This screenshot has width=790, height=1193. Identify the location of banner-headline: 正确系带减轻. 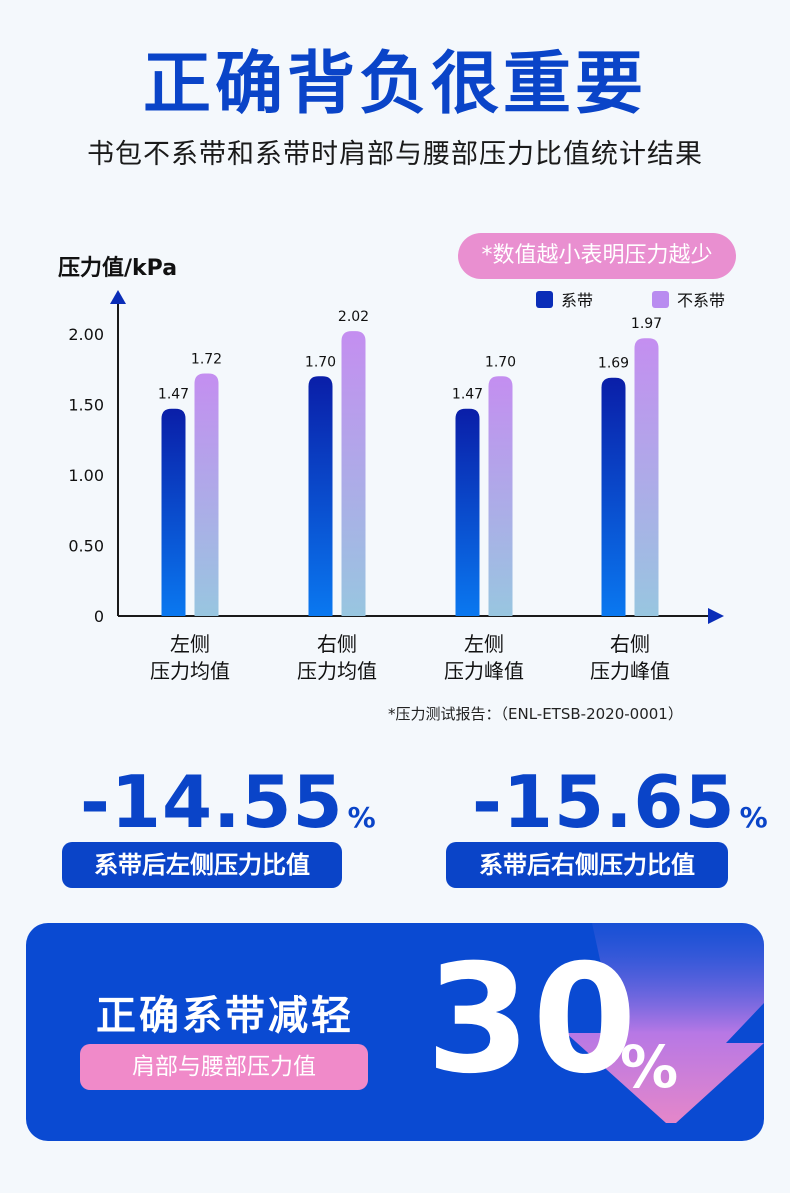
(225, 1016).